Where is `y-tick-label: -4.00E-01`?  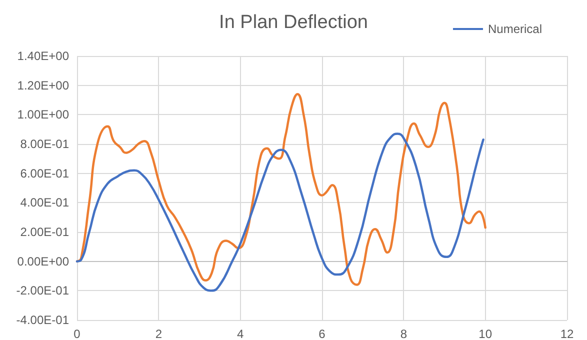 y-tick-label: -4.00E-01 is located at coordinates (43, 320).